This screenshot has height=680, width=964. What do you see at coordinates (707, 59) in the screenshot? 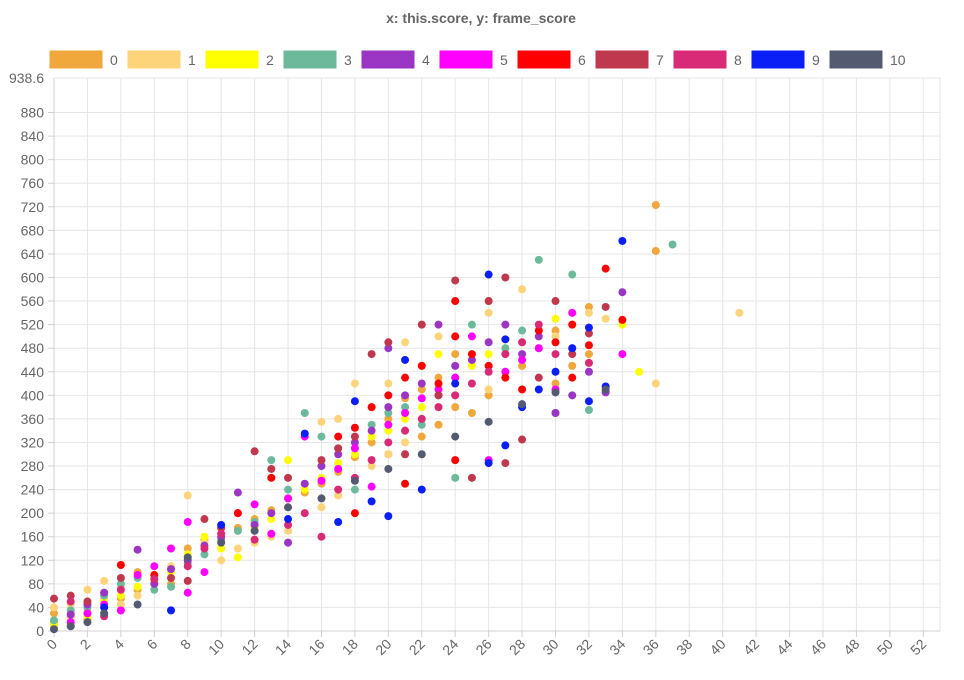
I see `legend-item-8: 8` at bounding box center [707, 59].